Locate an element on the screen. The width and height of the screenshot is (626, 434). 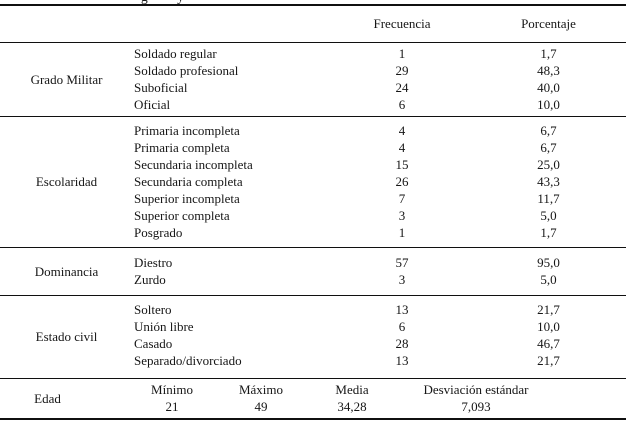
row-category-cell: Unión libre is located at coordinates (164, 326).